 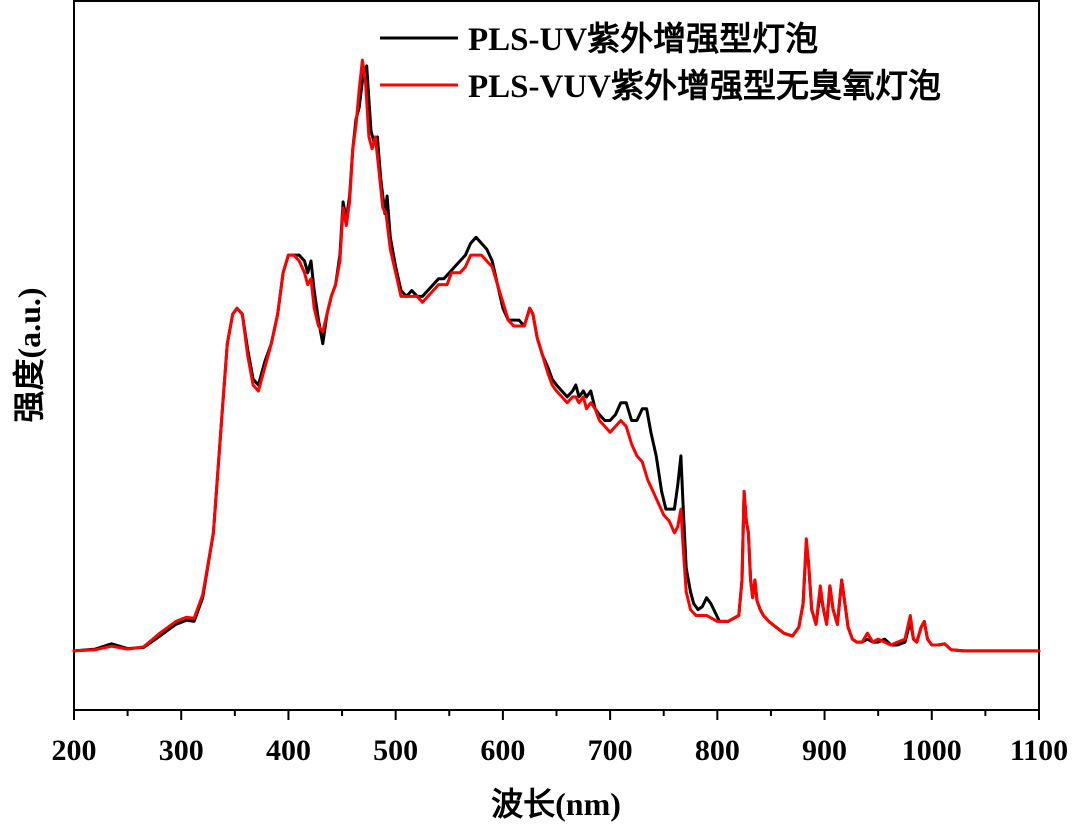 What do you see at coordinates (932, 750) in the screenshot?
I see `x-tick-label: 1000` at bounding box center [932, 750].